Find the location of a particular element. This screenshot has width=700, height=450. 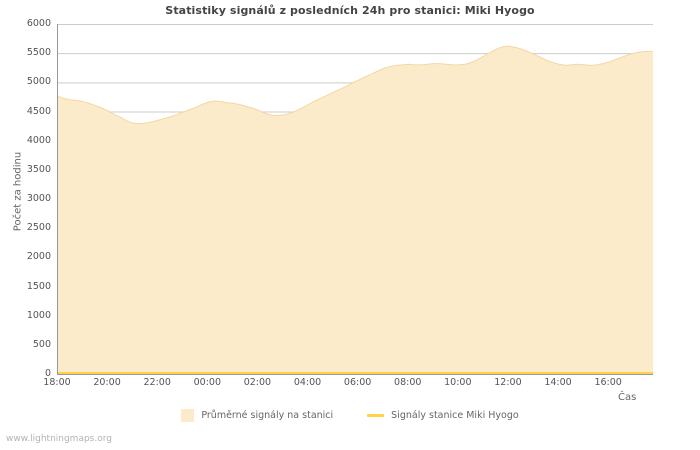

y-tick-label: 3500 is located at coordinates (38, 169).